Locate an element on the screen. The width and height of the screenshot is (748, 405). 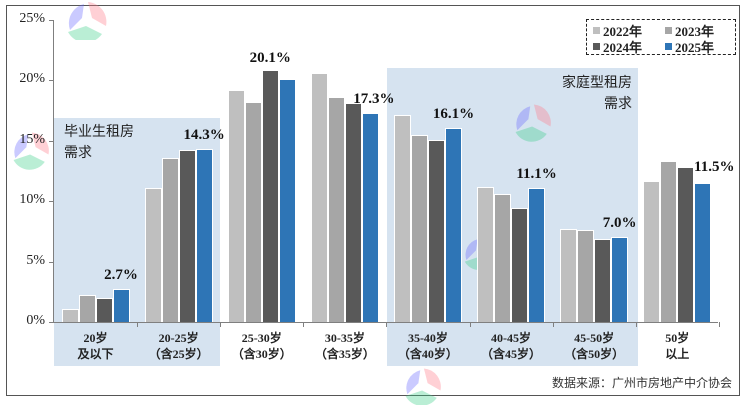
x-category-label-line: 25-30岁 is located at coordinates (261, 338).